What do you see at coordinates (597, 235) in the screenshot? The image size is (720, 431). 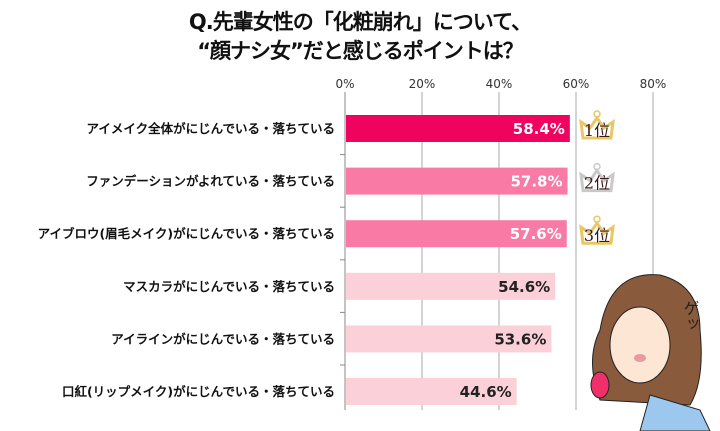 I see `rank-badge-label: 3位` at bounding box center [597, 235].